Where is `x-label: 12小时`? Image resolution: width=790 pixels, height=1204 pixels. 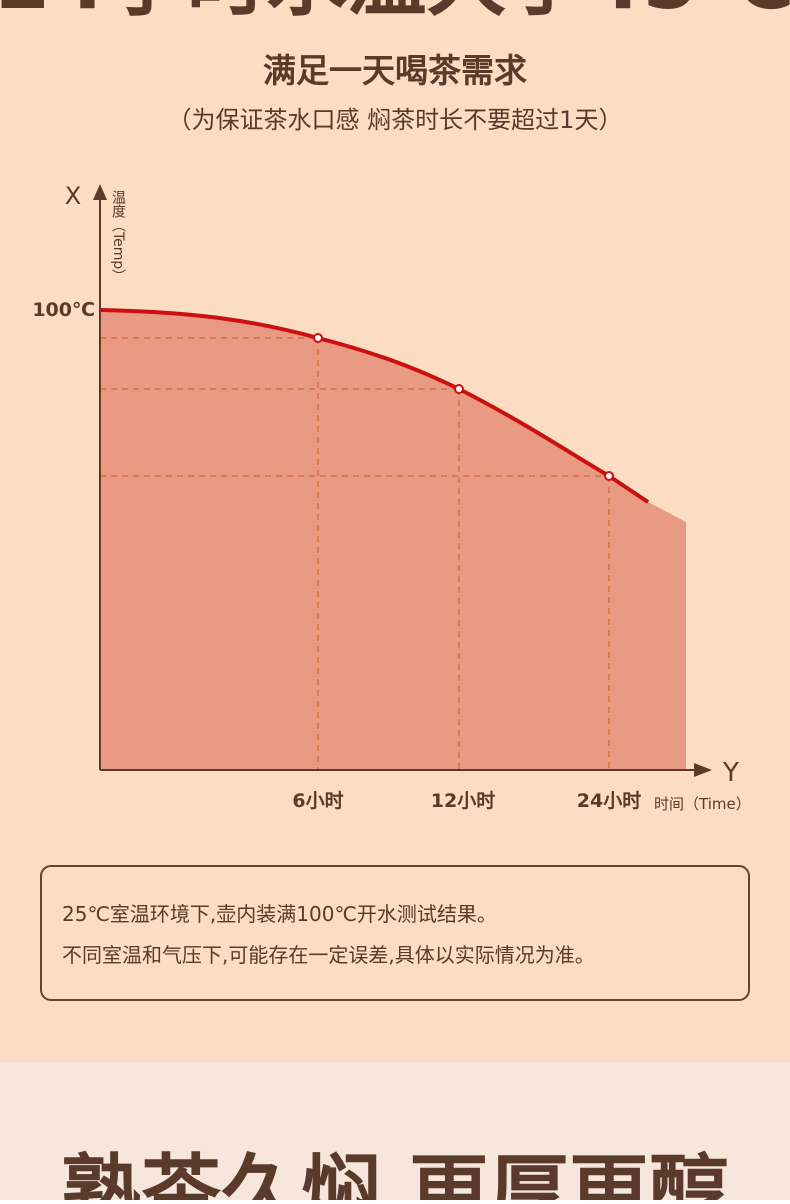 x-label: 12小时 is located at coordinates (463, 801).